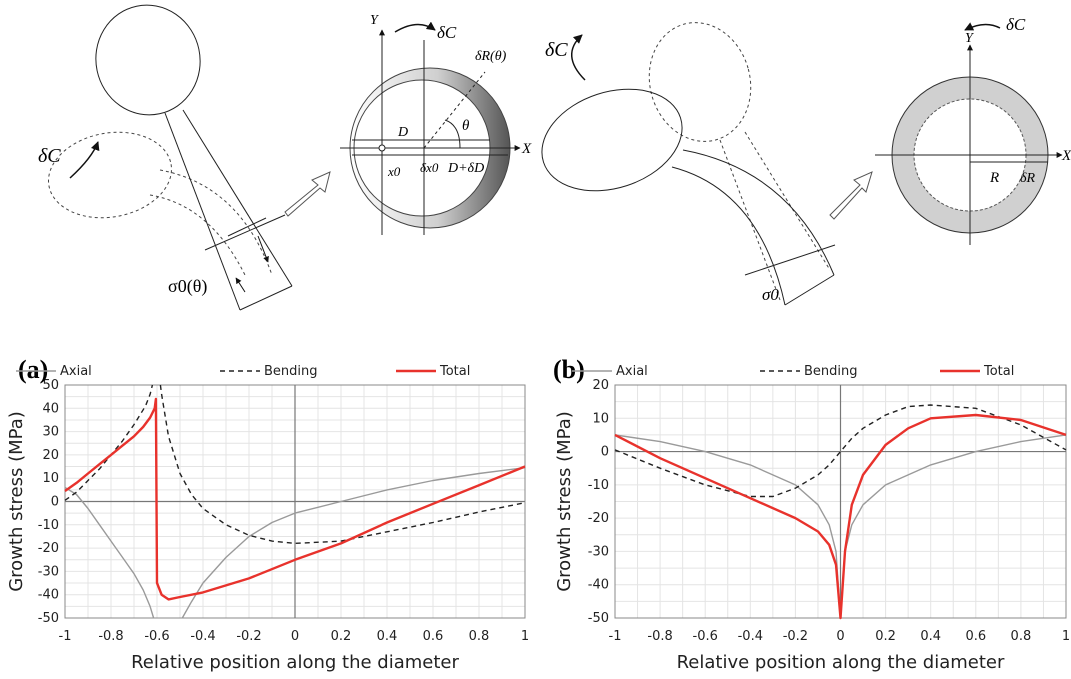  What do you see at coordinates (187, 286) in the screenshot?
I see `stress-label: σ0(θ)` at bounding box center [187, 286].